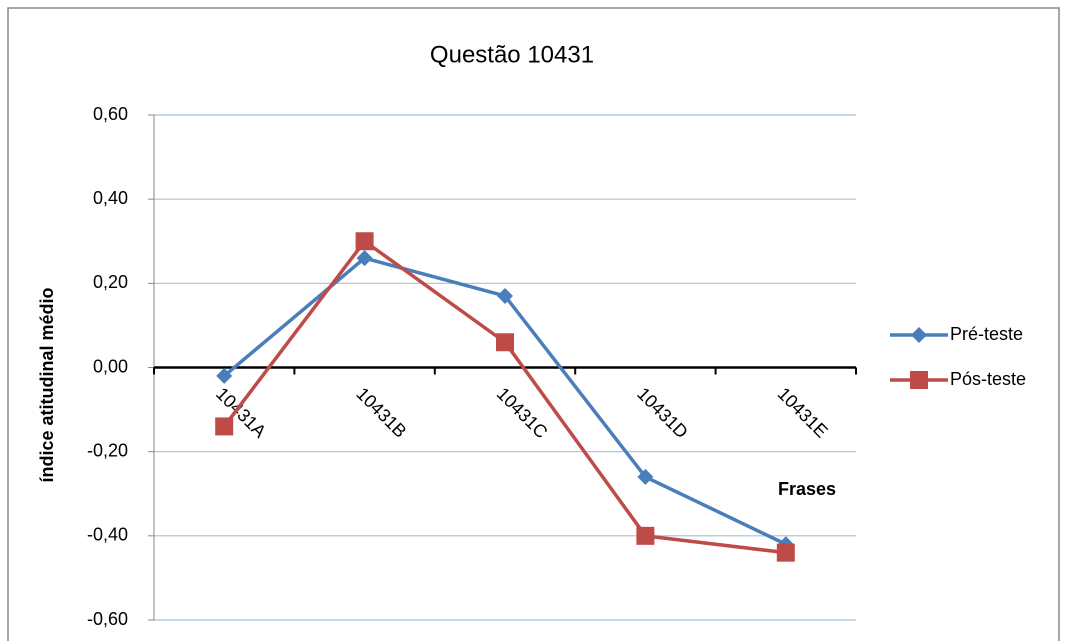  What do you see at coordinates (110, 282) in the screenshot?
I see `y-tick-label: 0,20` at bounding box center [110, 282].